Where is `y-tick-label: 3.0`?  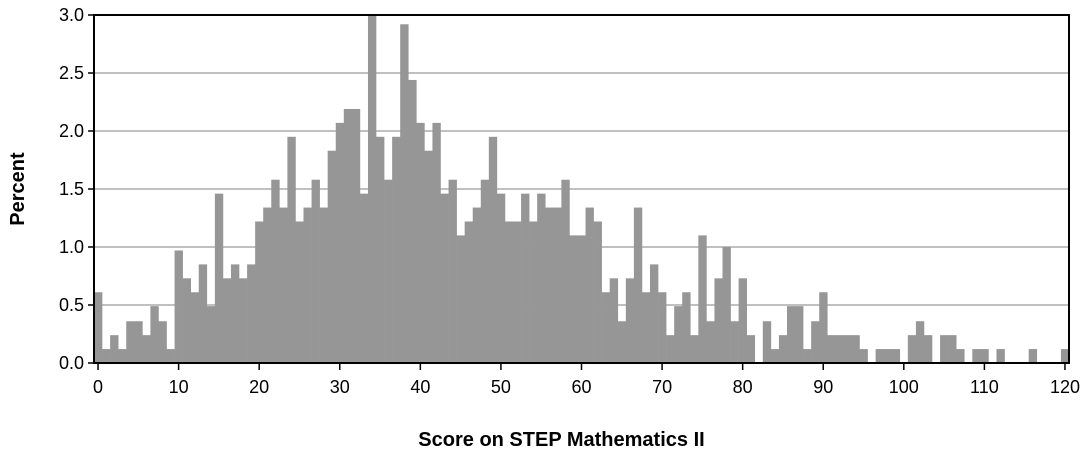 y-tick-label: 3.0 is located at coordinates (71, 15).